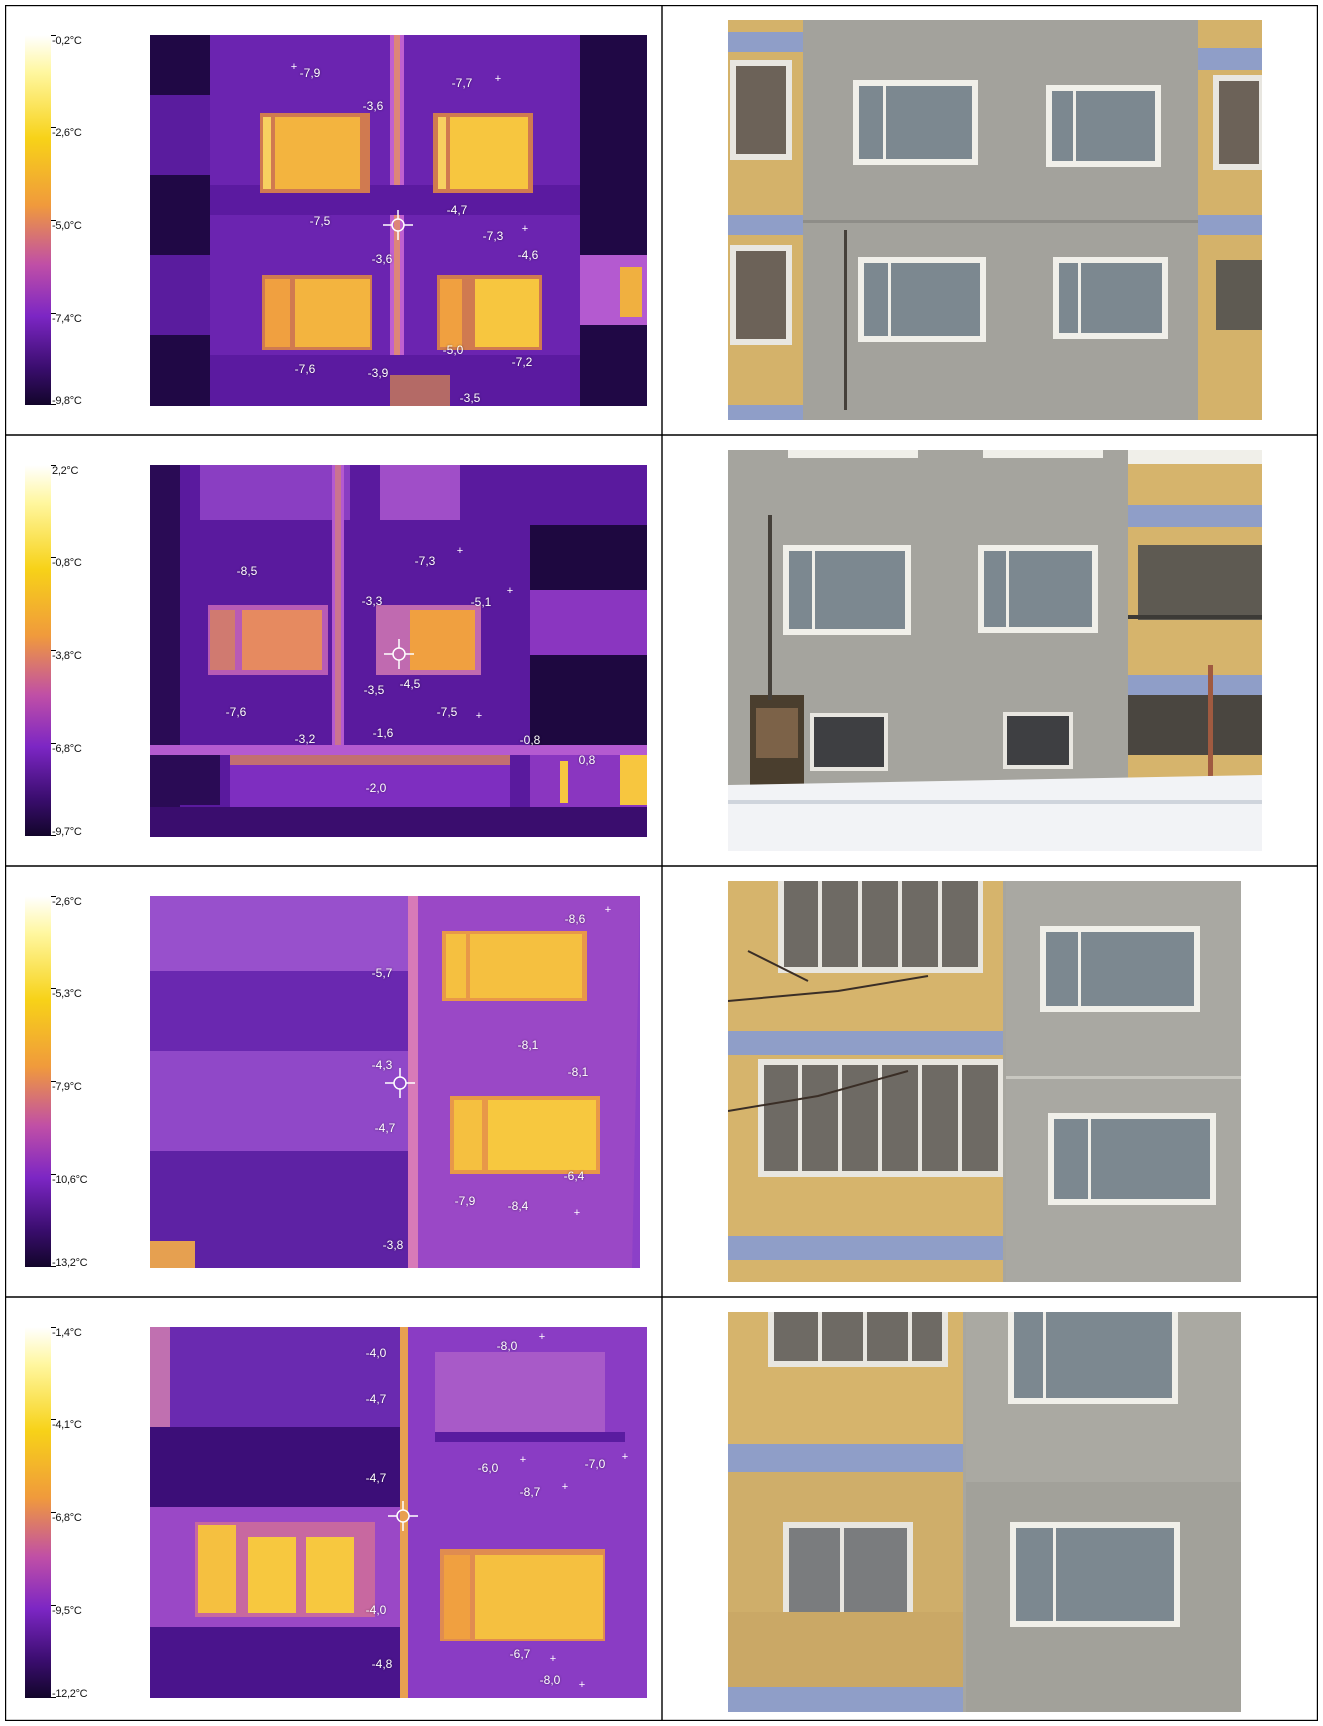 The width and height of the screenshot is (1323, 1726). What do you see at coordinates (67, 319) in the screenshot?
I see `scale-label: -7,4°C` at bounding box center [67, 319].